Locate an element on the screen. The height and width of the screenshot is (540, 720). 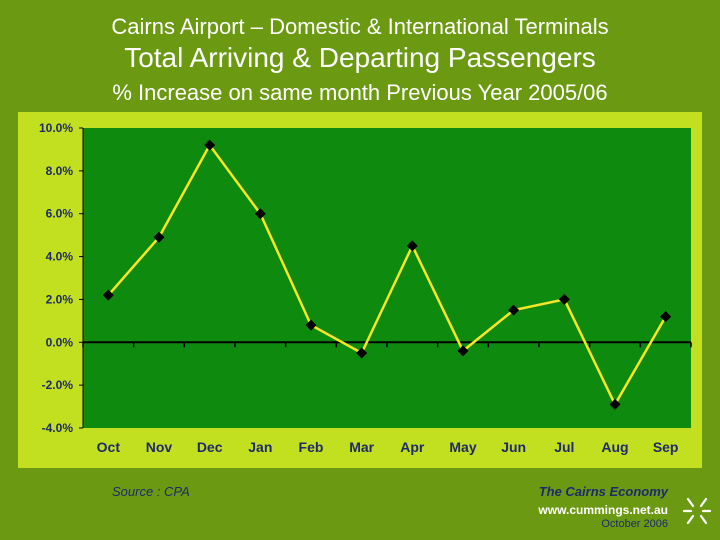
y-tick-label: 10.0% is located at coordinates (56, 128).